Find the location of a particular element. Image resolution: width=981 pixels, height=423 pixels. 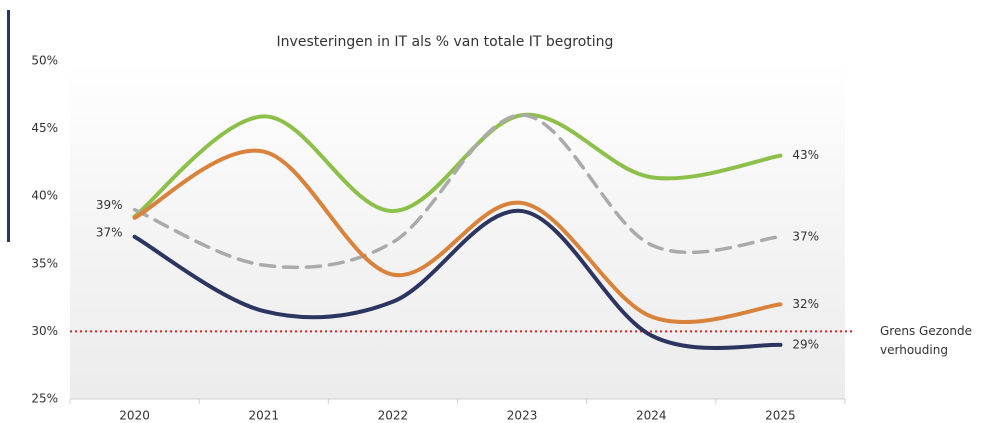

x-tick-label: 2024 is located at coordinates (651, 416).